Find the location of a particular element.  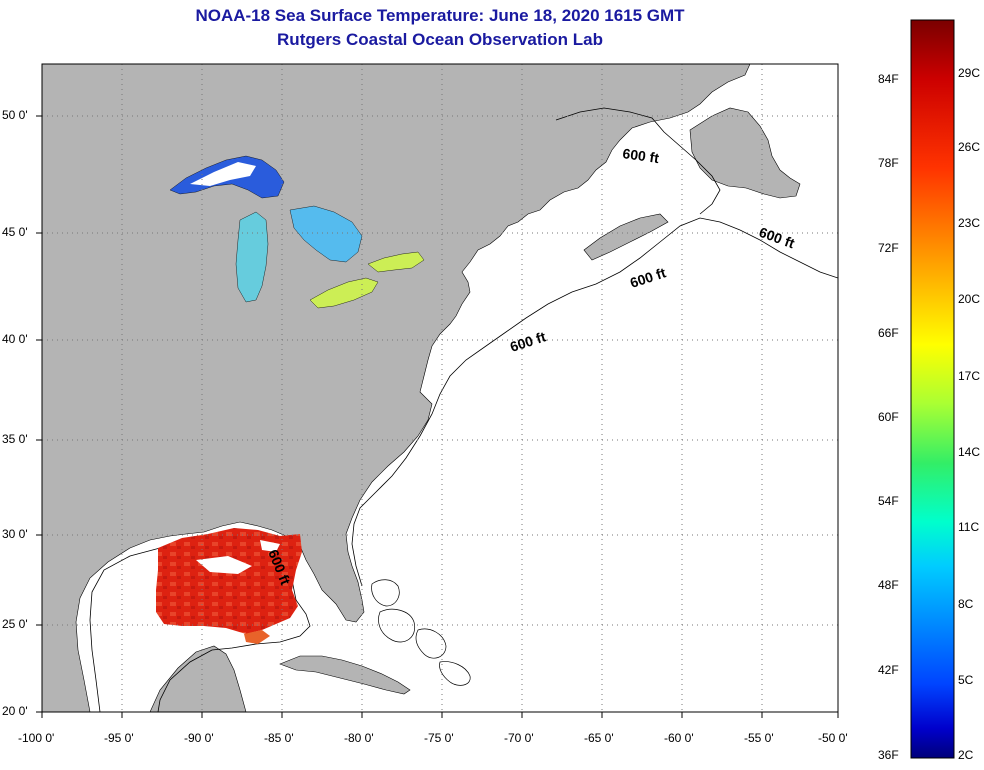

lon-label: -100 0' is located at coordinates (36, 738).